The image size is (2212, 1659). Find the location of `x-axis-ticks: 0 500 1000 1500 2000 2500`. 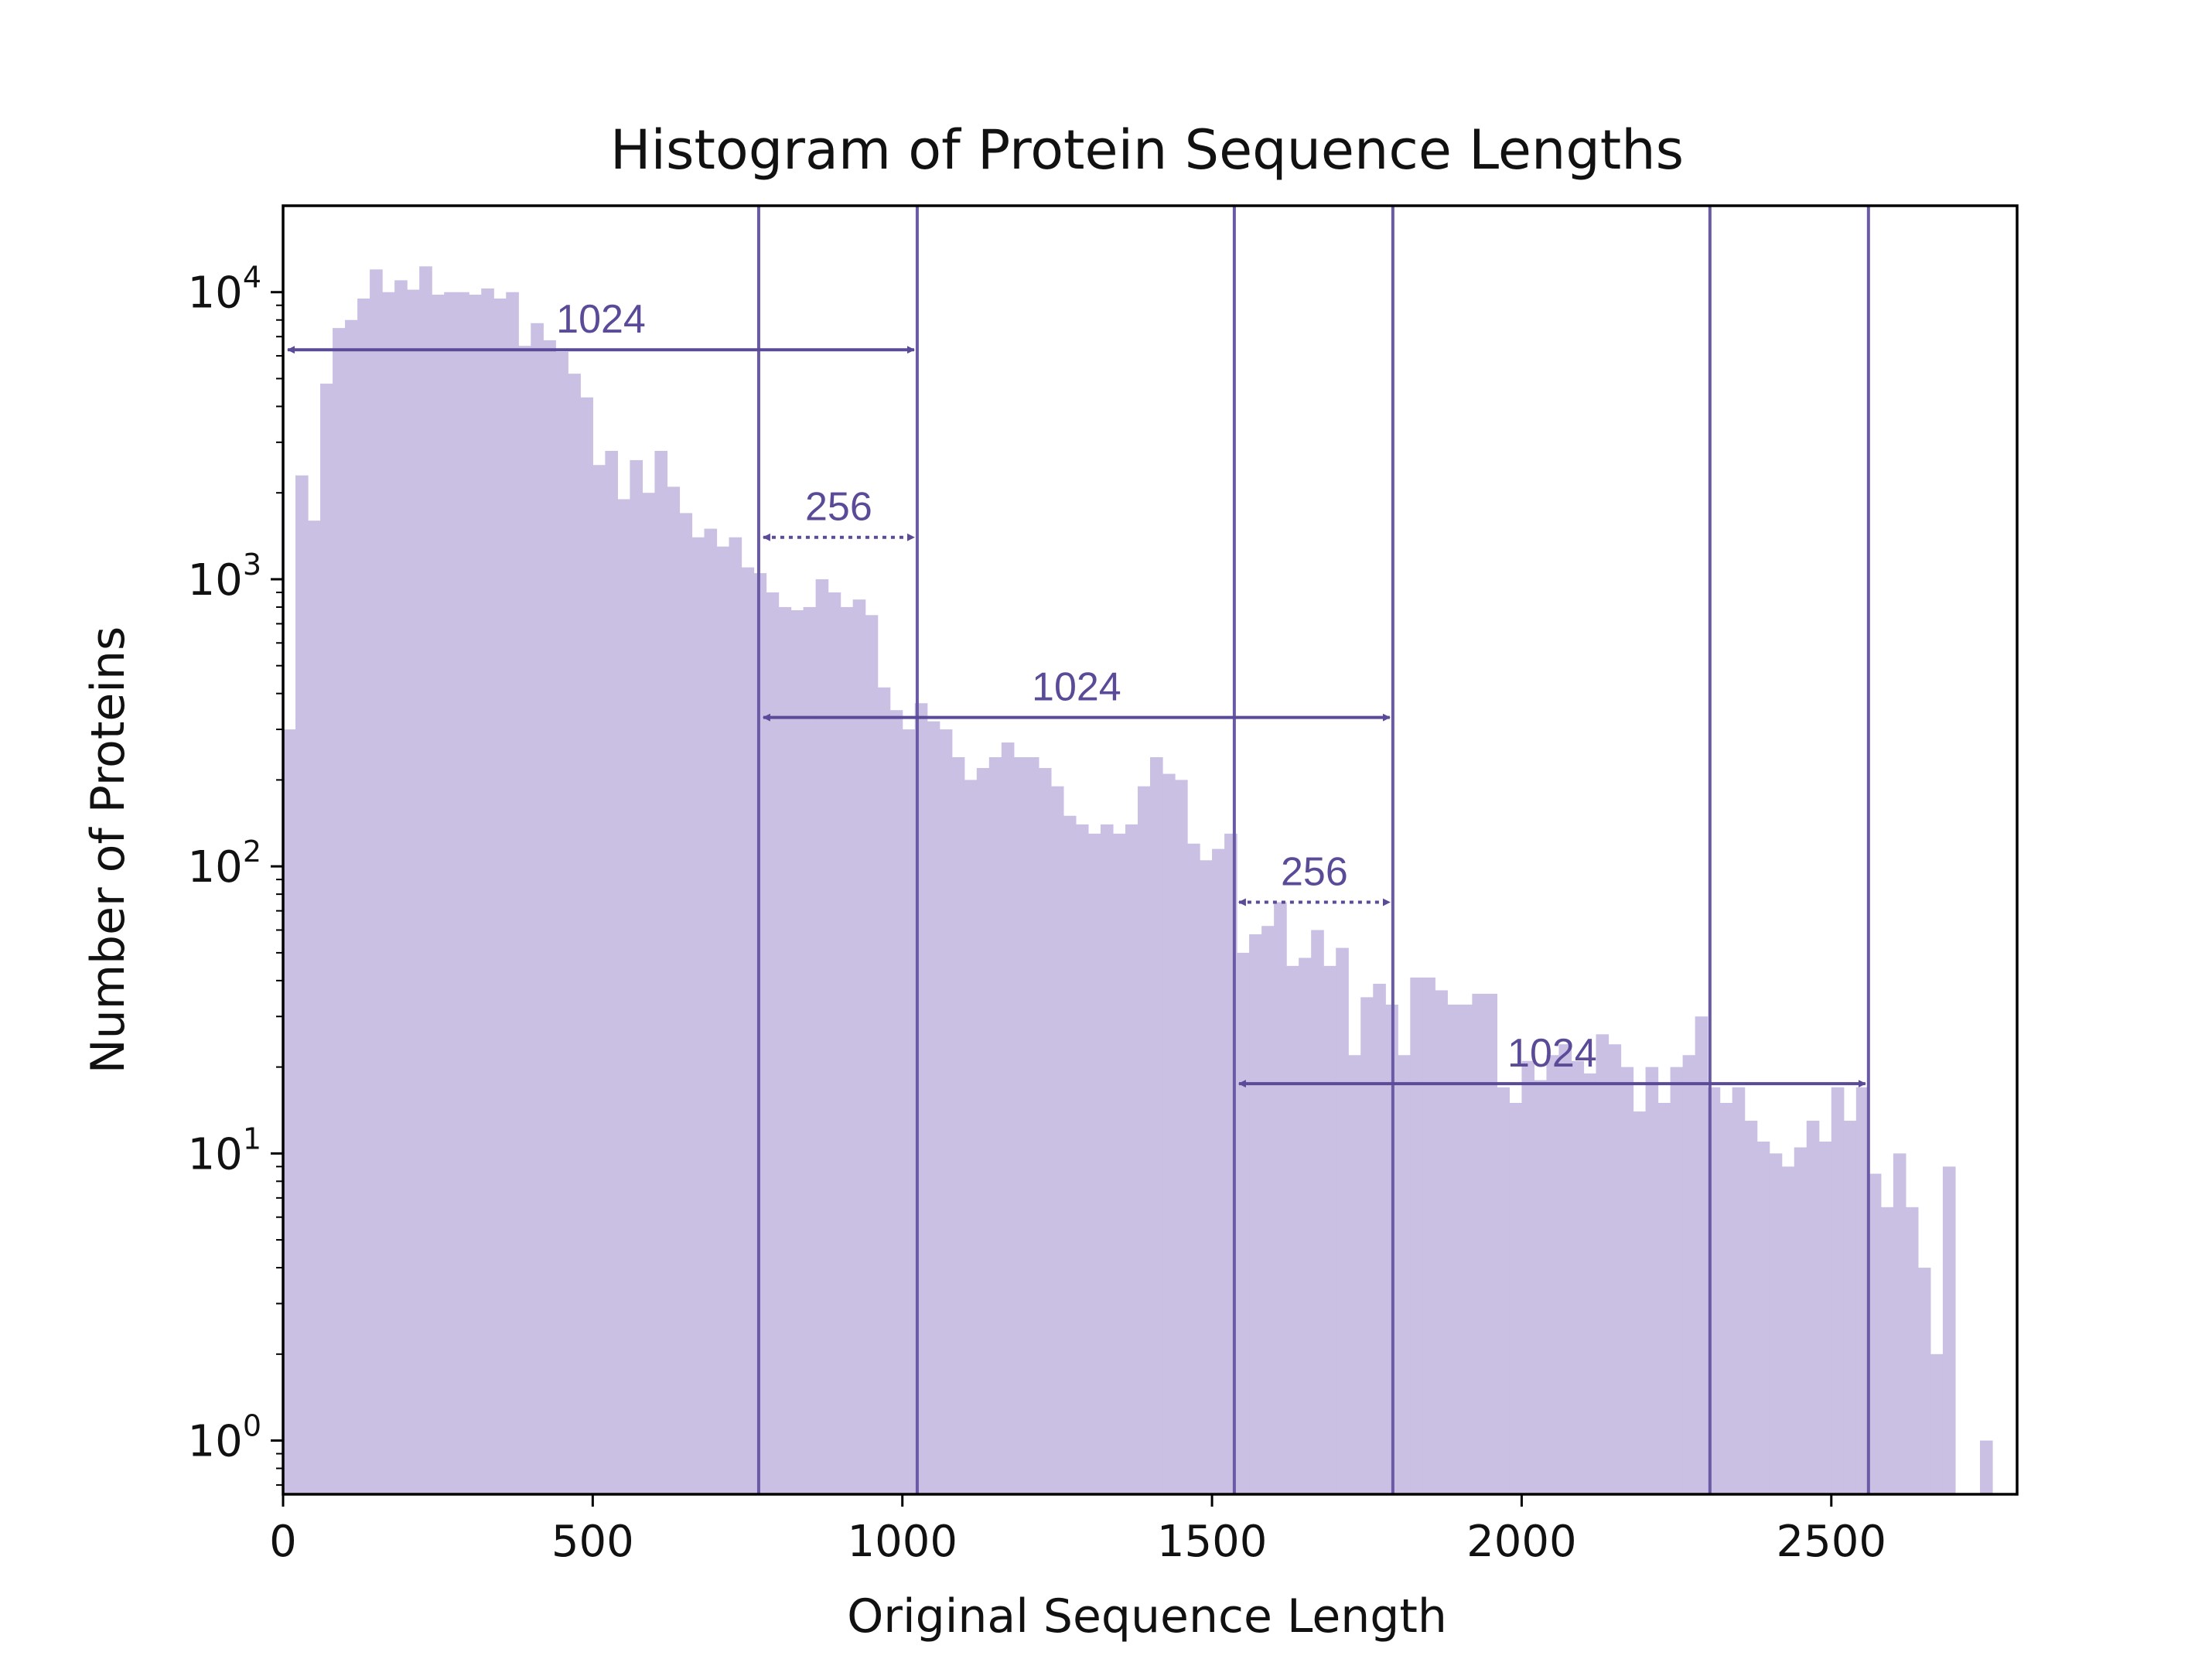

x-axis-ticks: 0 500 1000 1500 2000 2500 is located at coordinates (1077, 1530).